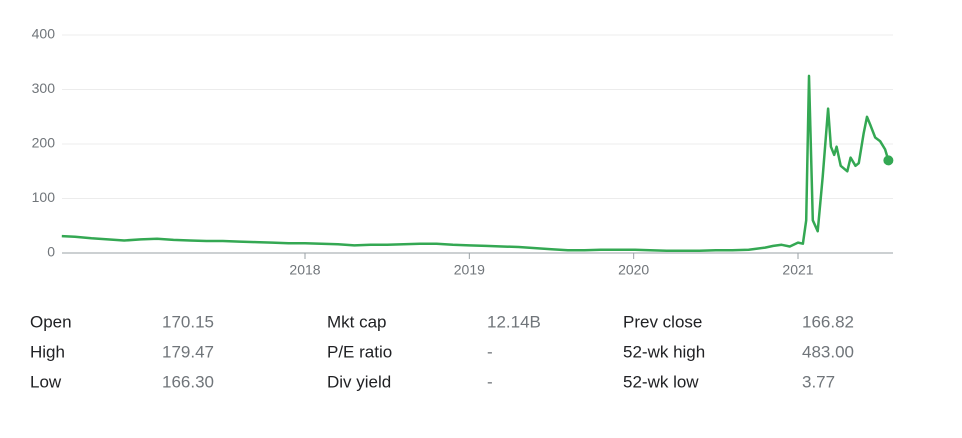 The width and height of the screenshot is (962, 438). I want to click on x-tick-label: 2019, so click(469, 270).